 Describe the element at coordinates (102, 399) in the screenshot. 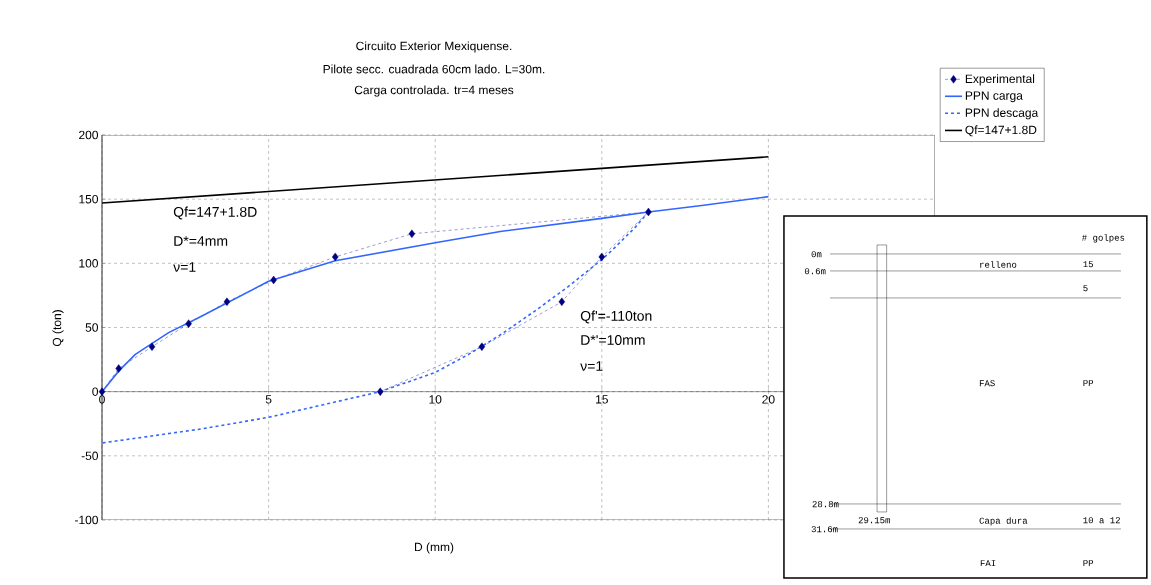

I see `x-tick-label: 0` at that location.